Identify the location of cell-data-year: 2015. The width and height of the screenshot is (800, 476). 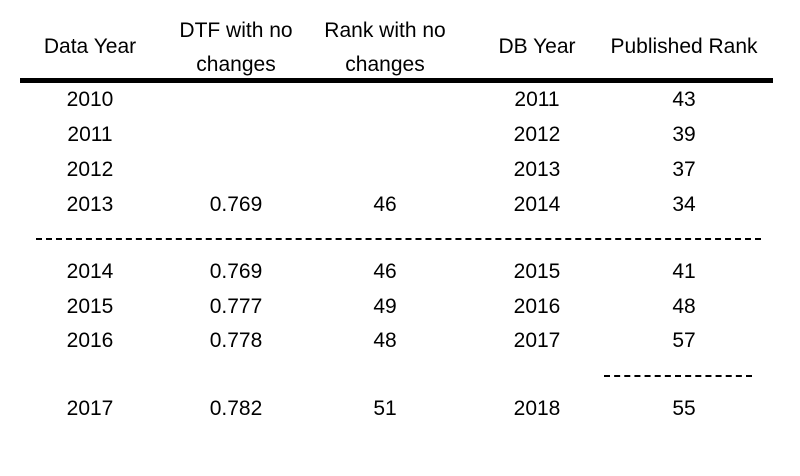
(90, 306).